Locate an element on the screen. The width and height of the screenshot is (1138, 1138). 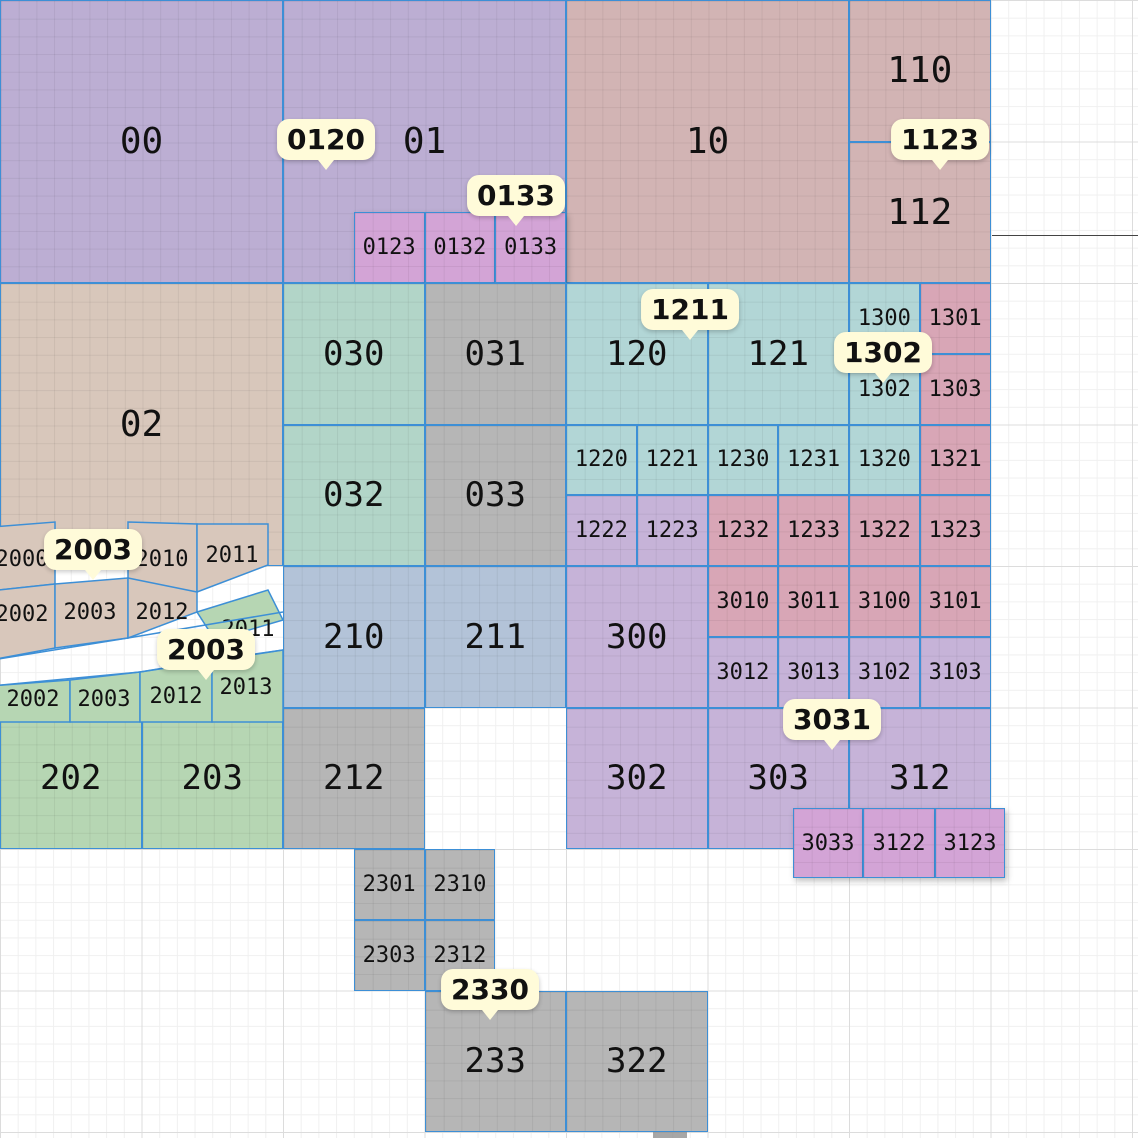
pin-label: 0120 is located at coordinates (326, 139).